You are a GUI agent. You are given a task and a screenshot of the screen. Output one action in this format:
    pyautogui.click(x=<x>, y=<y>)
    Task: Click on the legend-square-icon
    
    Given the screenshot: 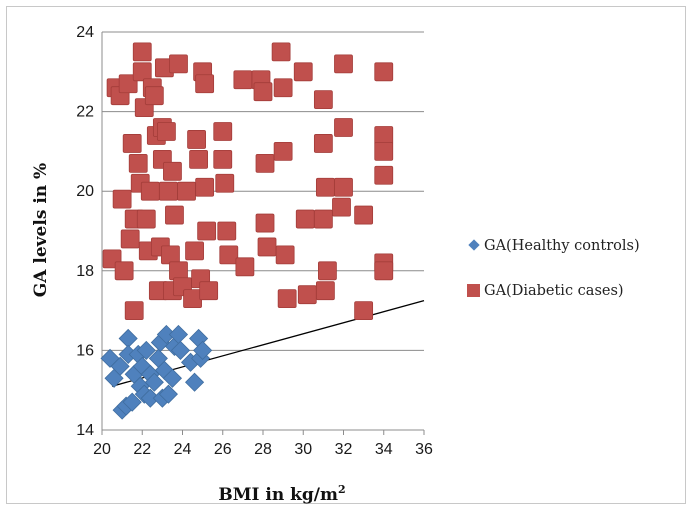 What is the action you would take?
    pyautogui.click(x=473, y=290)
    